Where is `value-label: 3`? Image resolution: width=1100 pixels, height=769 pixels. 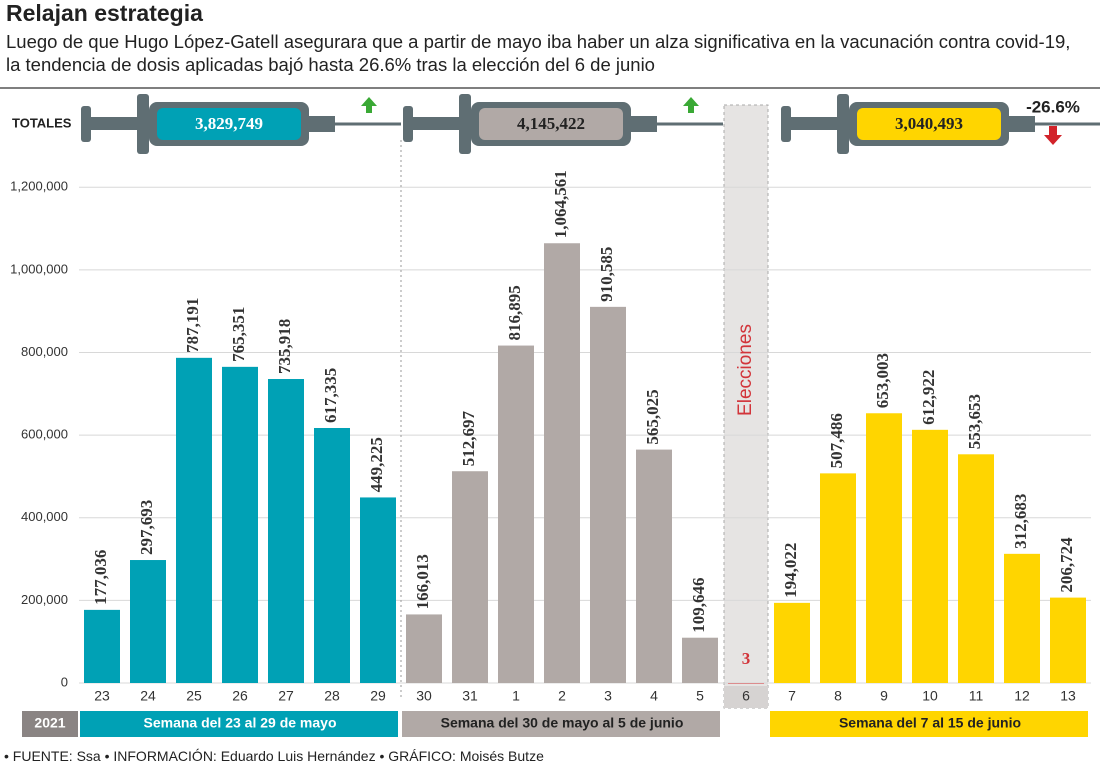 value-label: 3 is located at coordinates (746, 658).